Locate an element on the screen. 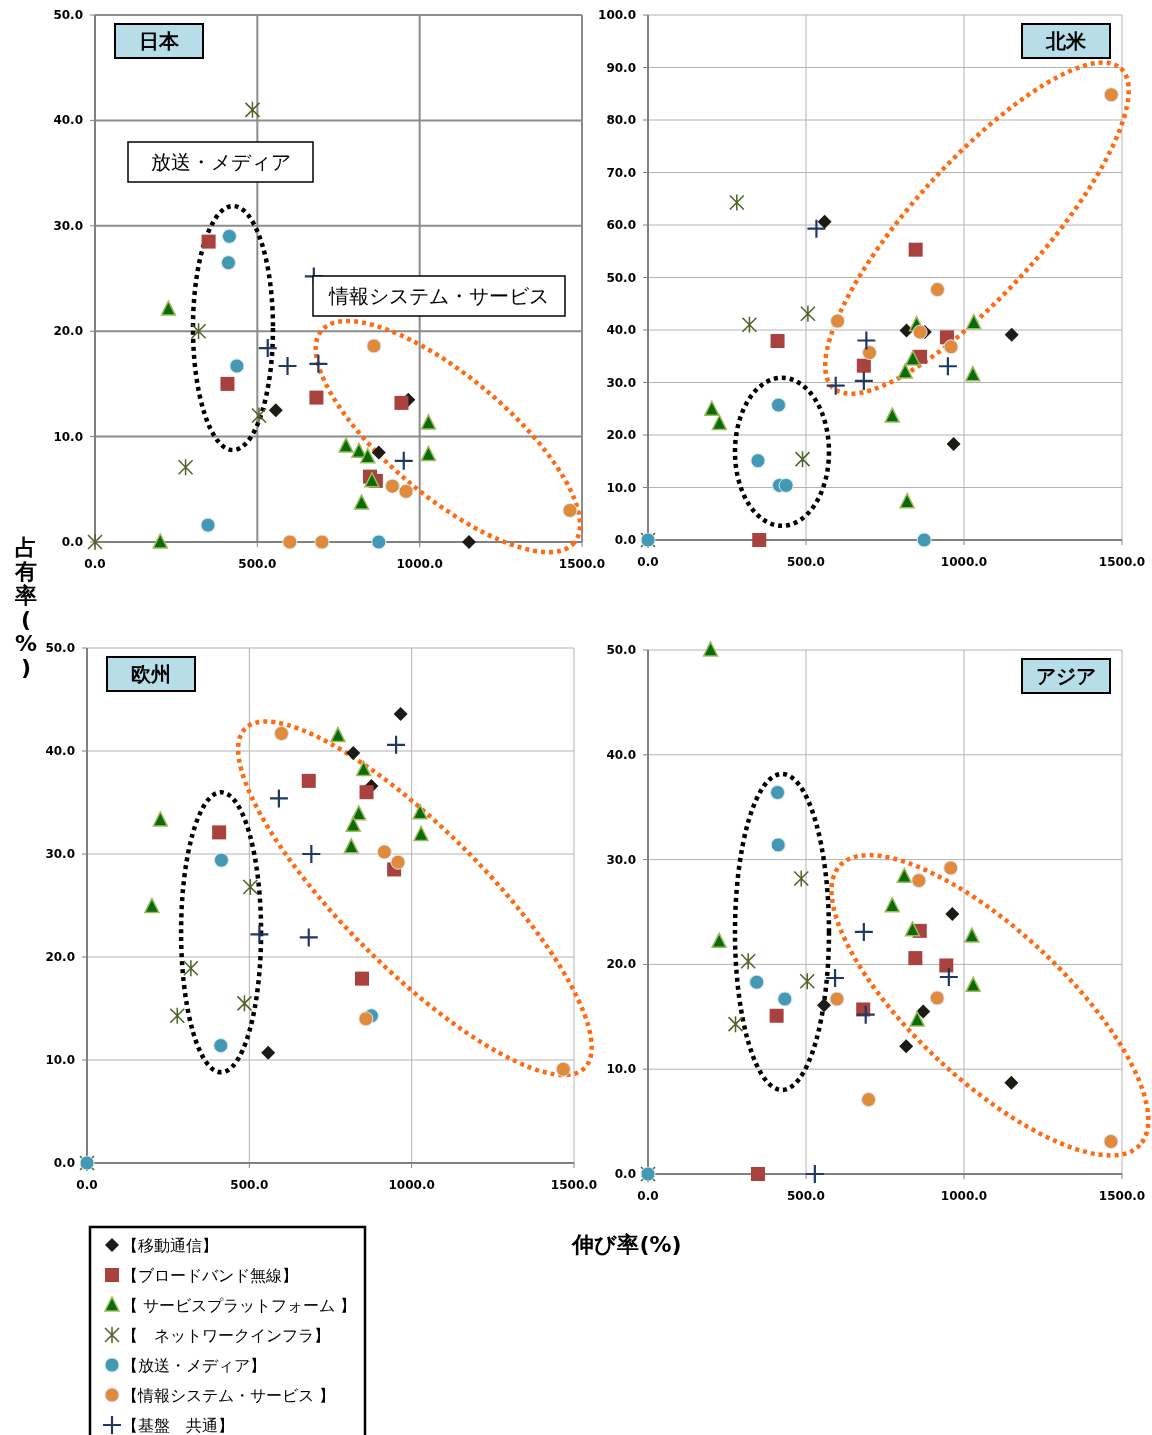 The width and height of the screenshot is (1152, 1435). legend-label: 【基盤 共通】 is located at coordinates (178, 1425).